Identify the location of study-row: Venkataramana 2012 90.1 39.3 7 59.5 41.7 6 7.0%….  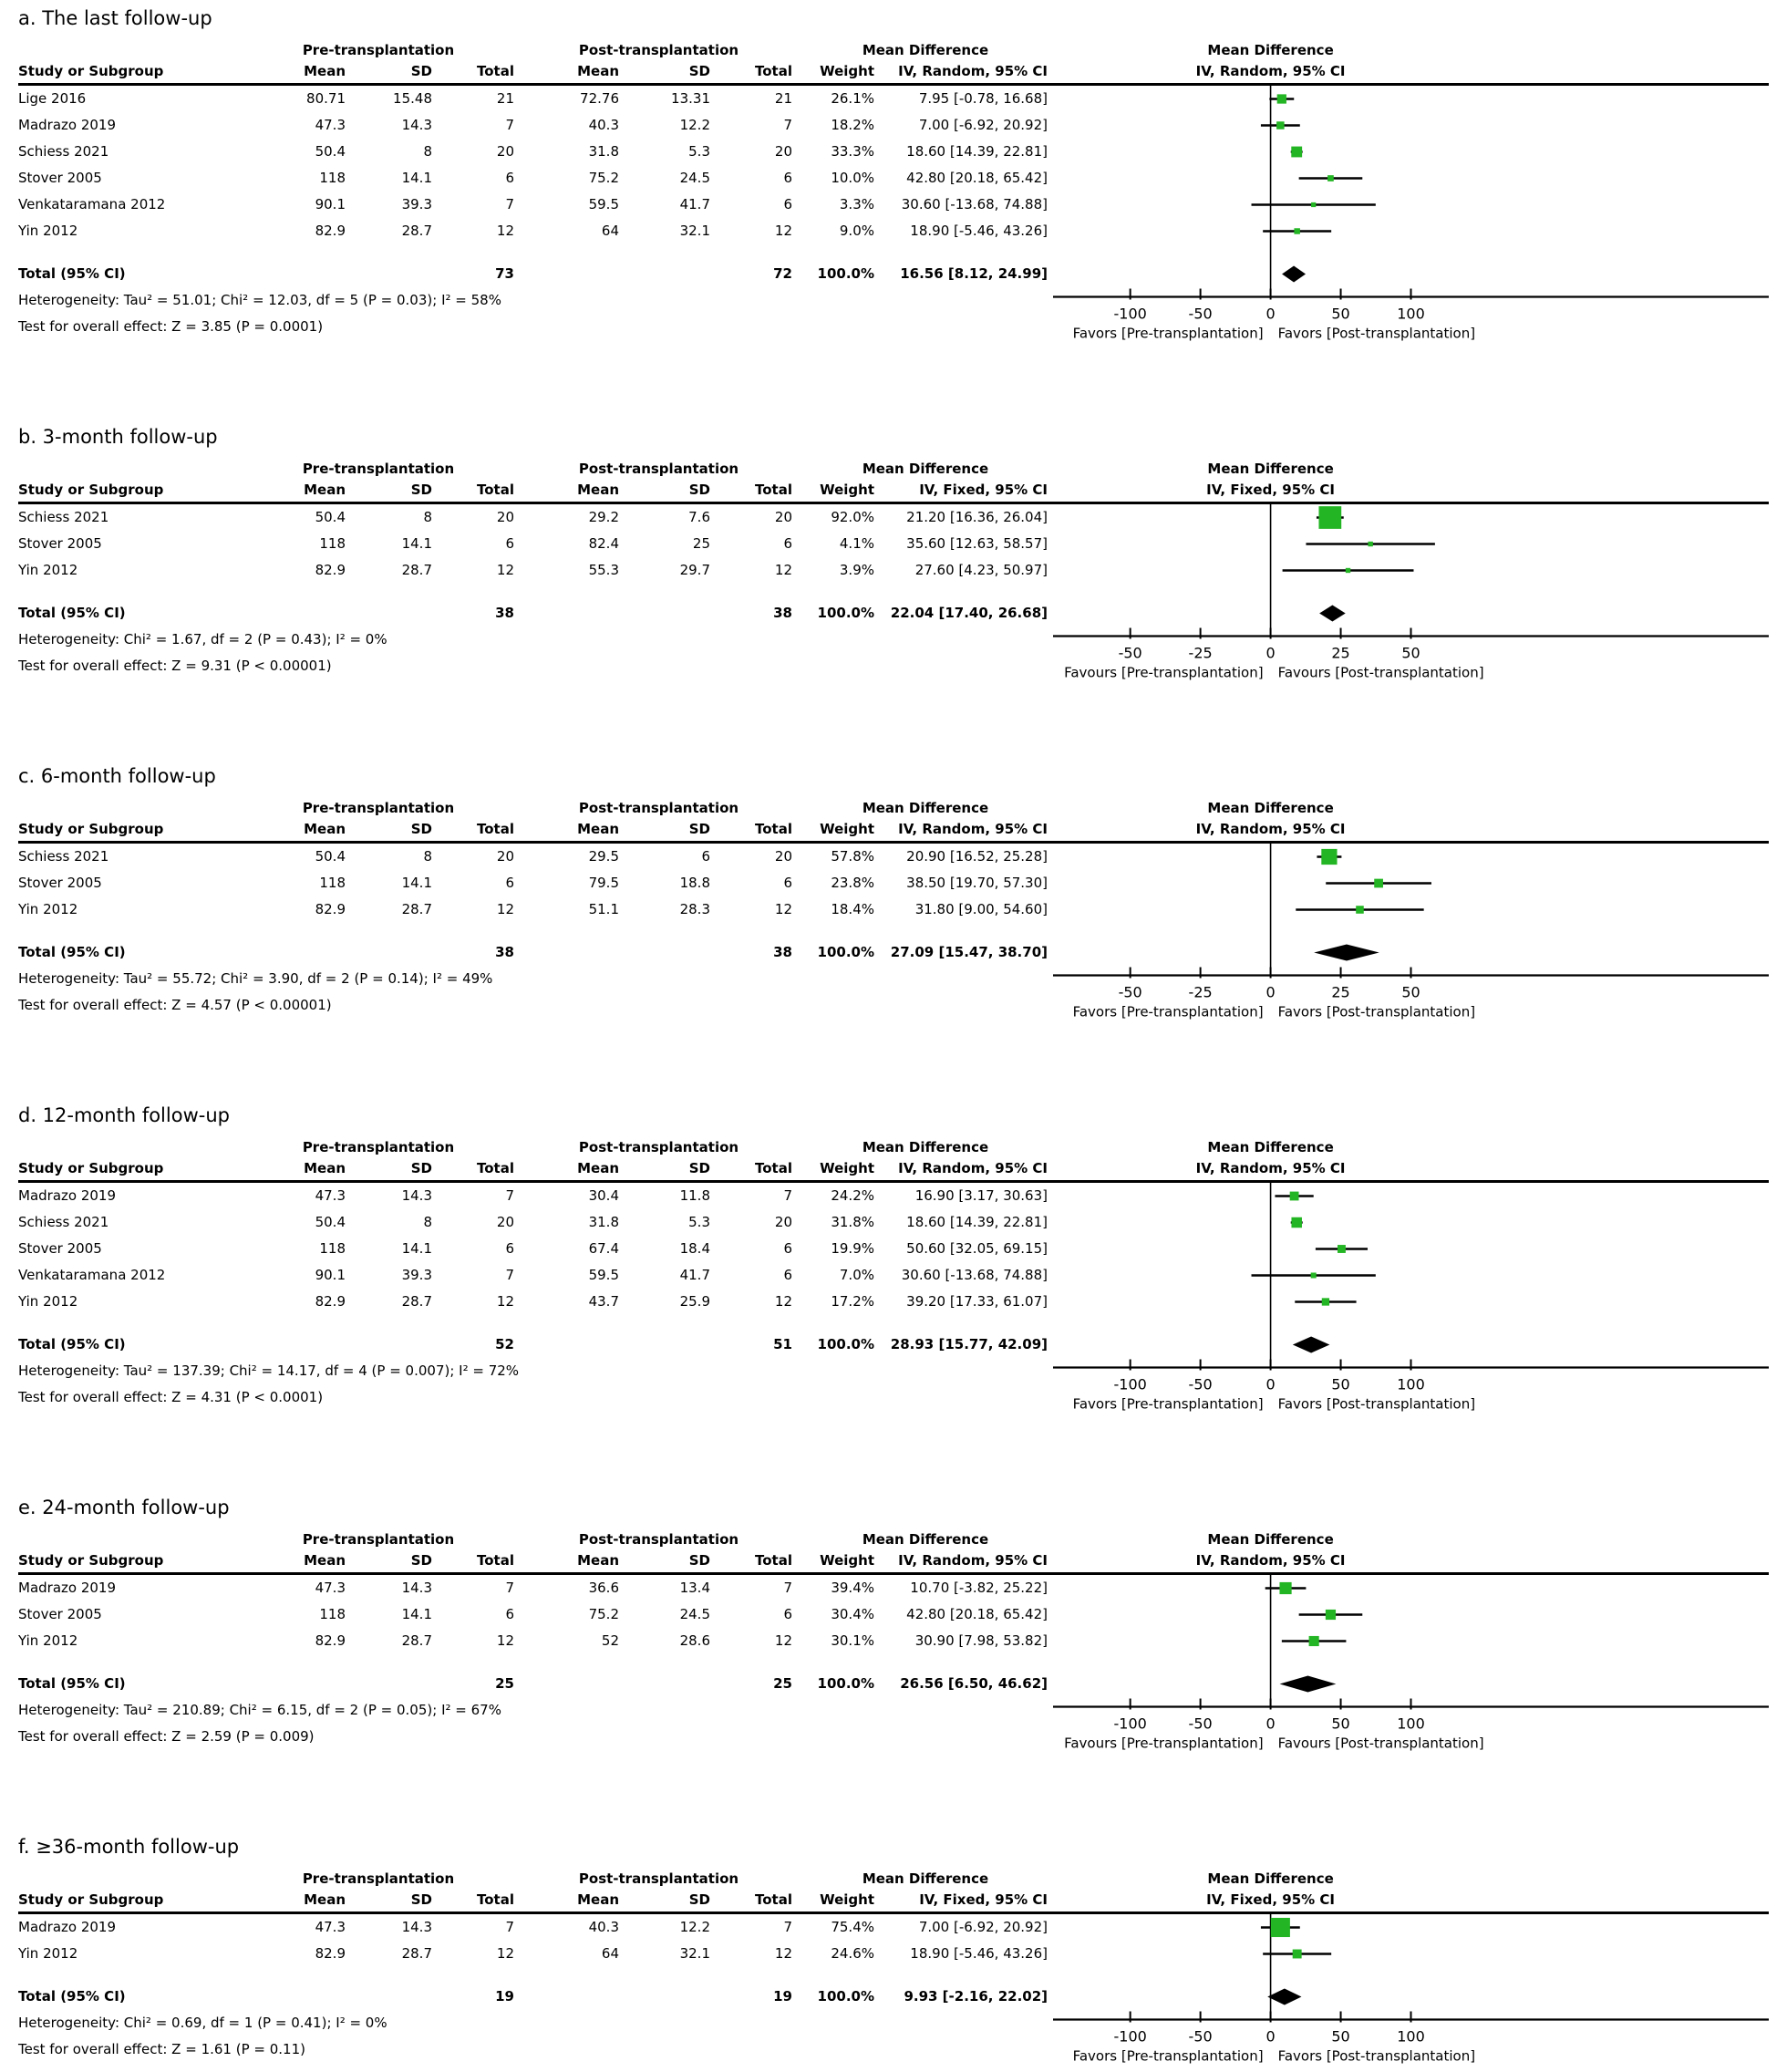
(535, 1275).